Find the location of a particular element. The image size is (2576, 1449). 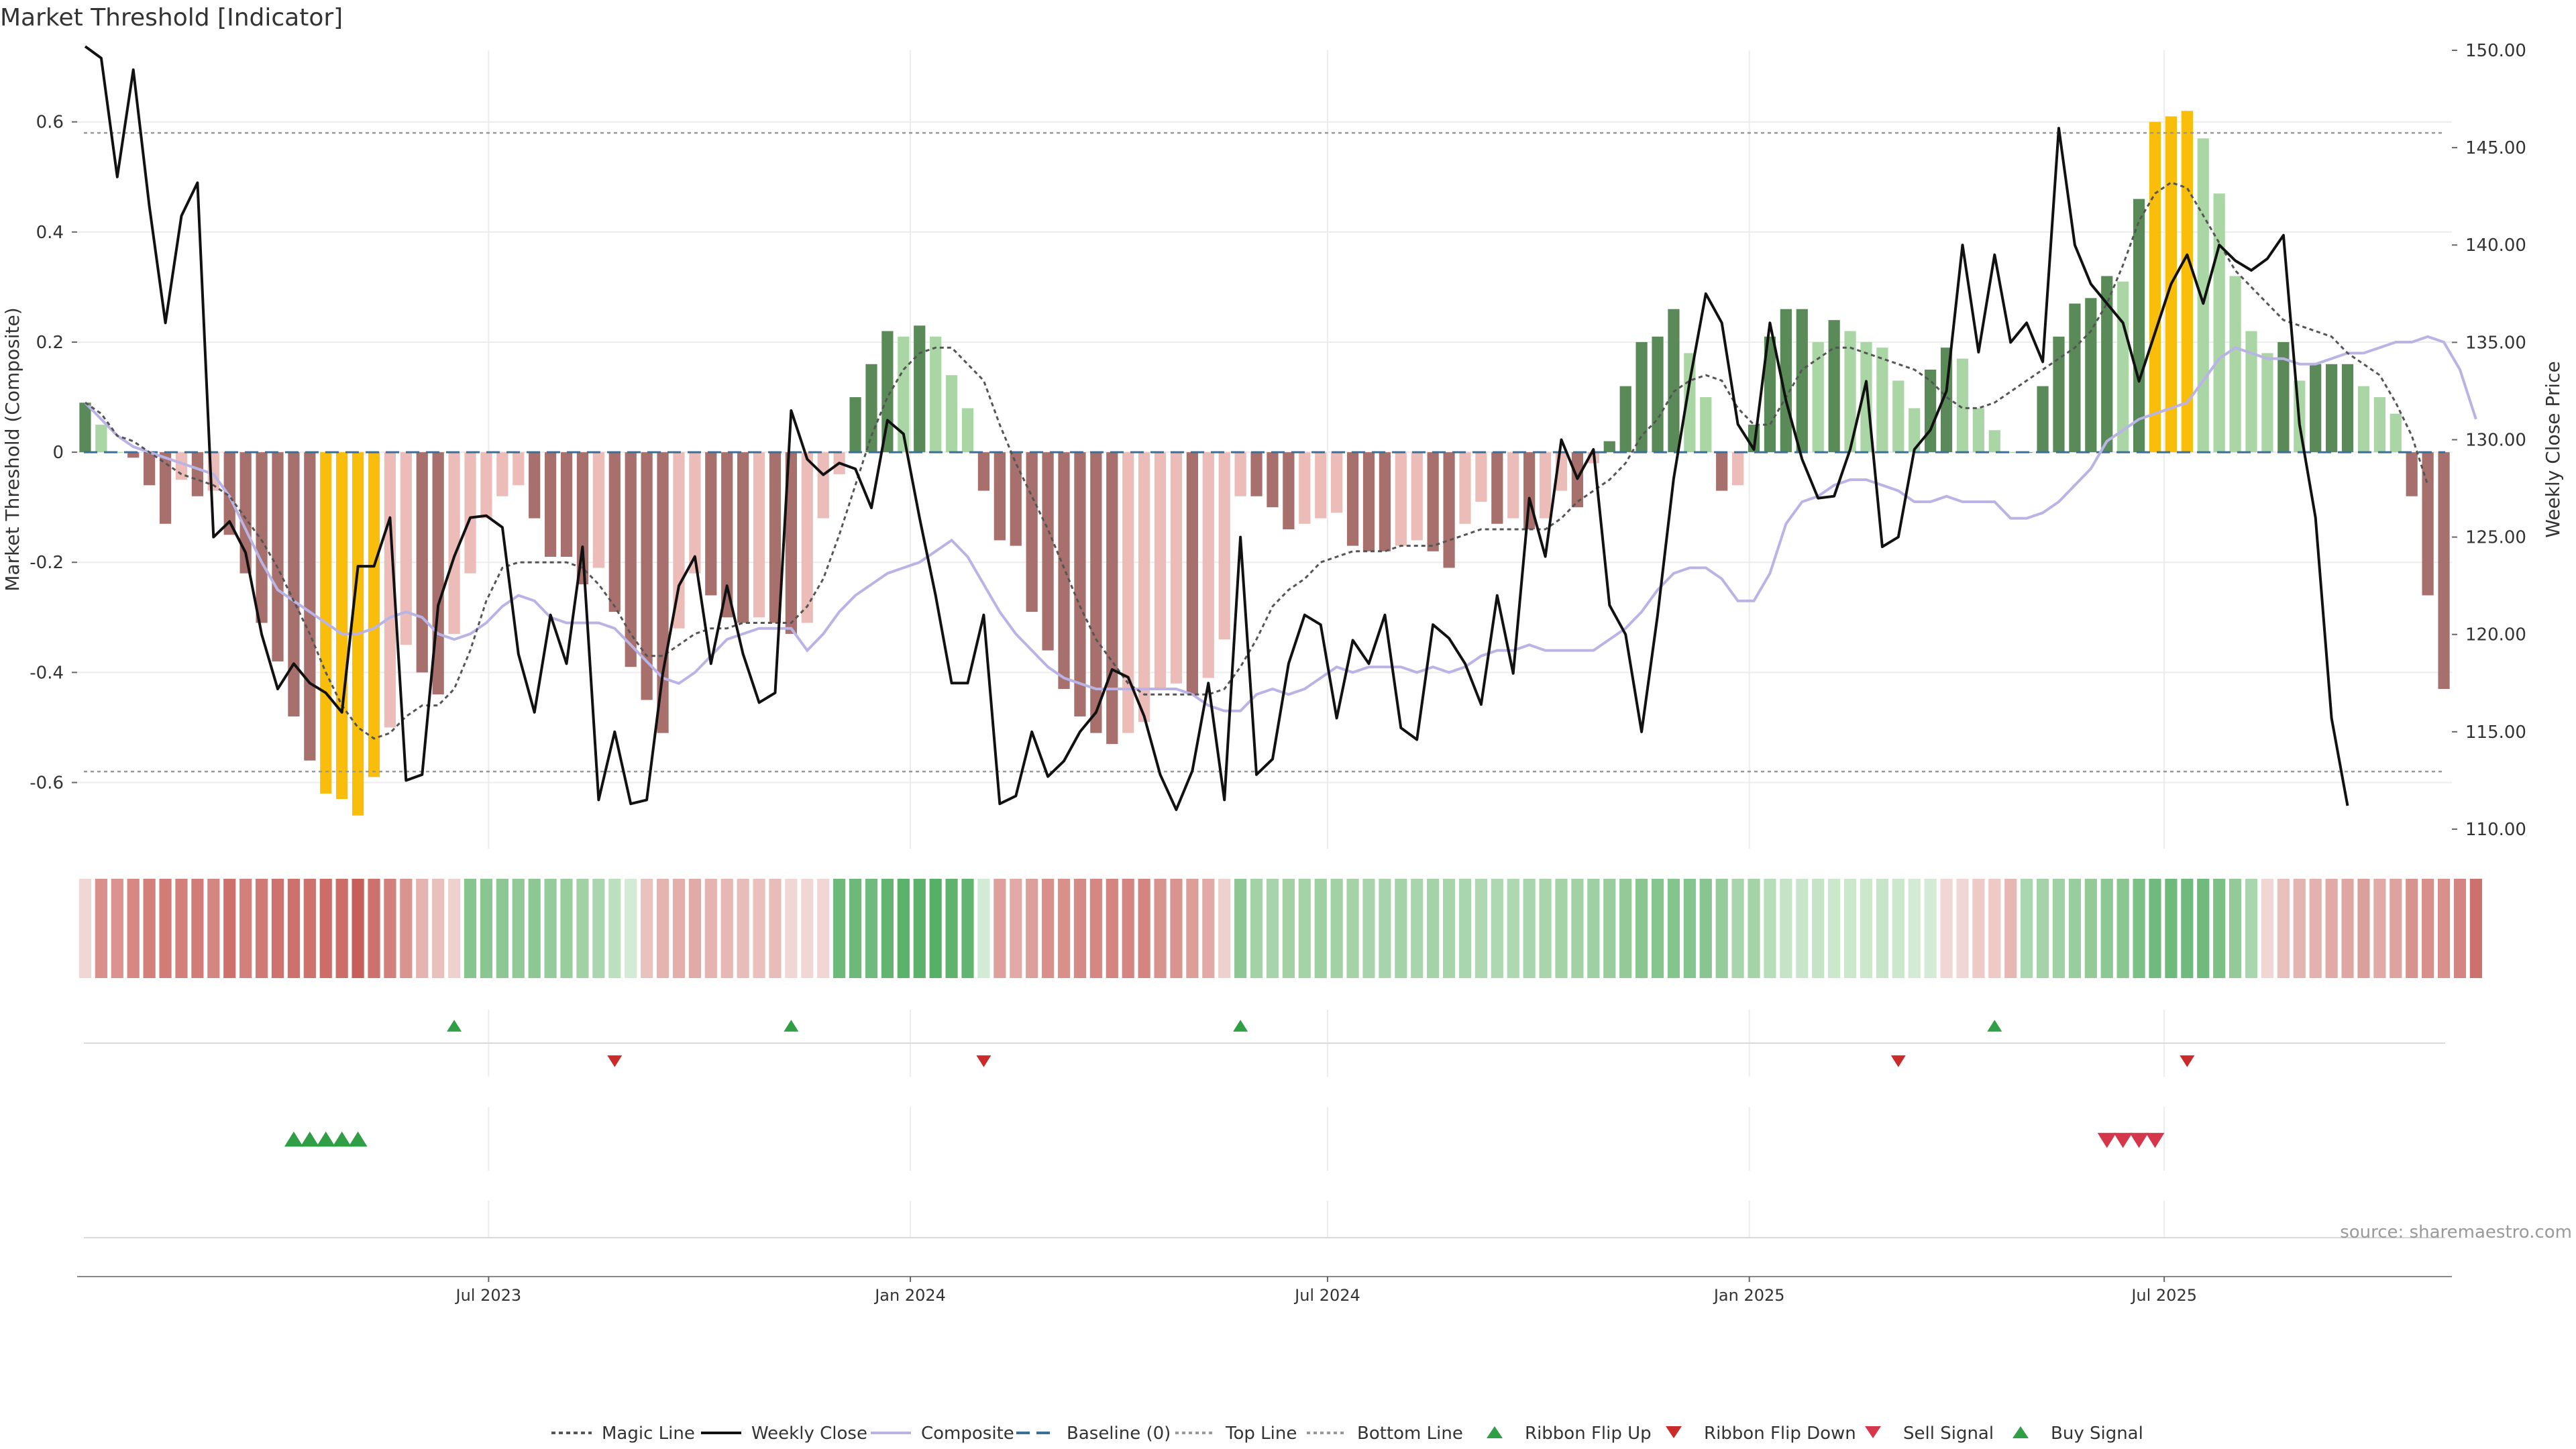

ribbon-flip-down-marker is located at coordinates (983, 1061).